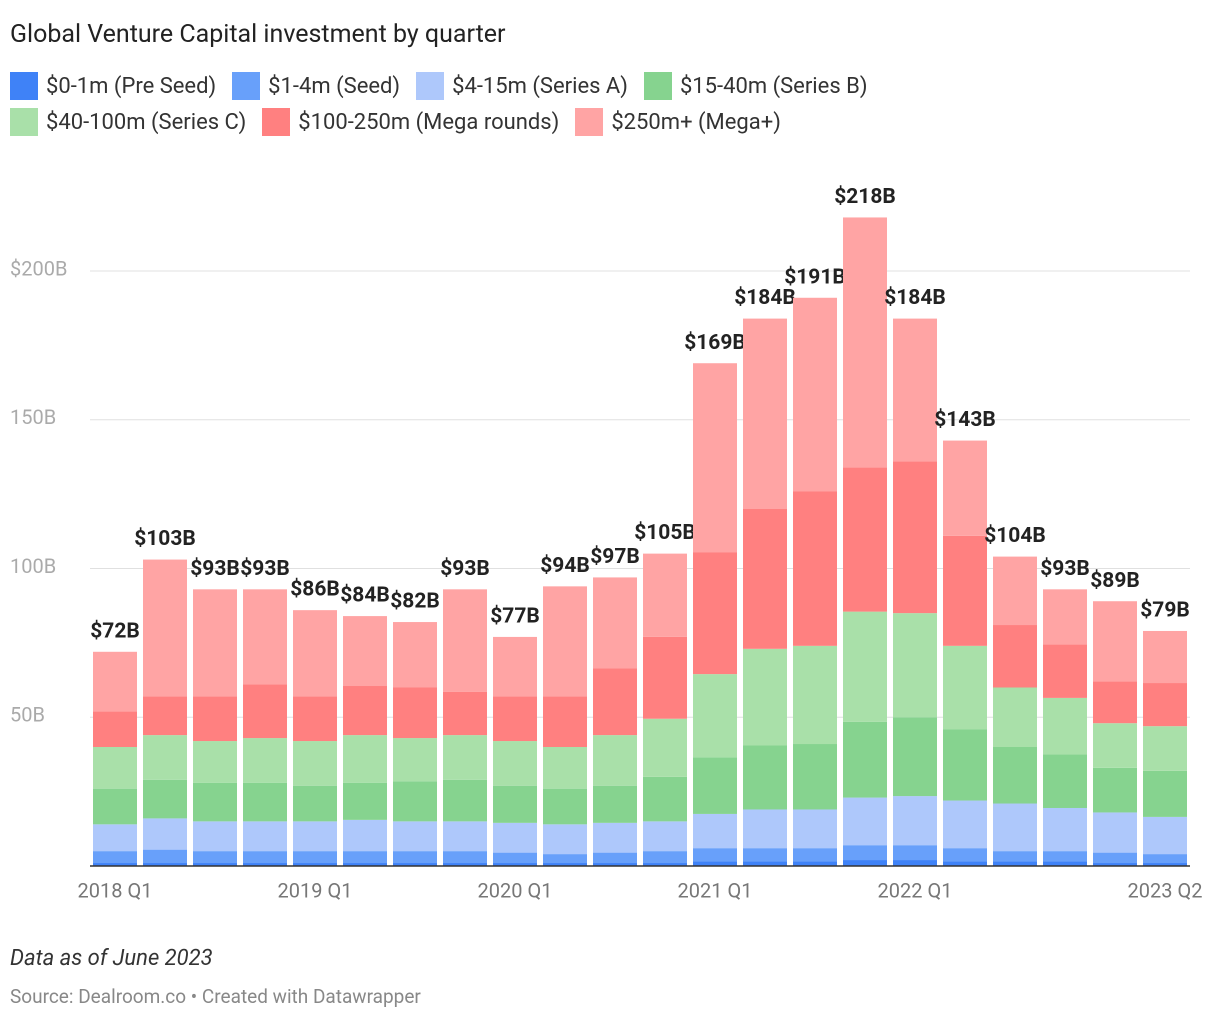 The width and height of the screenshot is (1220, 1020). I want to click on total-label: $86B, so click(315, 590).